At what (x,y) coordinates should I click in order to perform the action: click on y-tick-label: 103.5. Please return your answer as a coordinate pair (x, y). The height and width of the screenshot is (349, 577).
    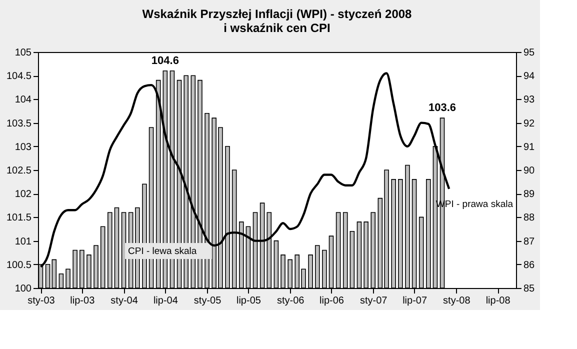
    Looking at the image, I should click on (19, 124).